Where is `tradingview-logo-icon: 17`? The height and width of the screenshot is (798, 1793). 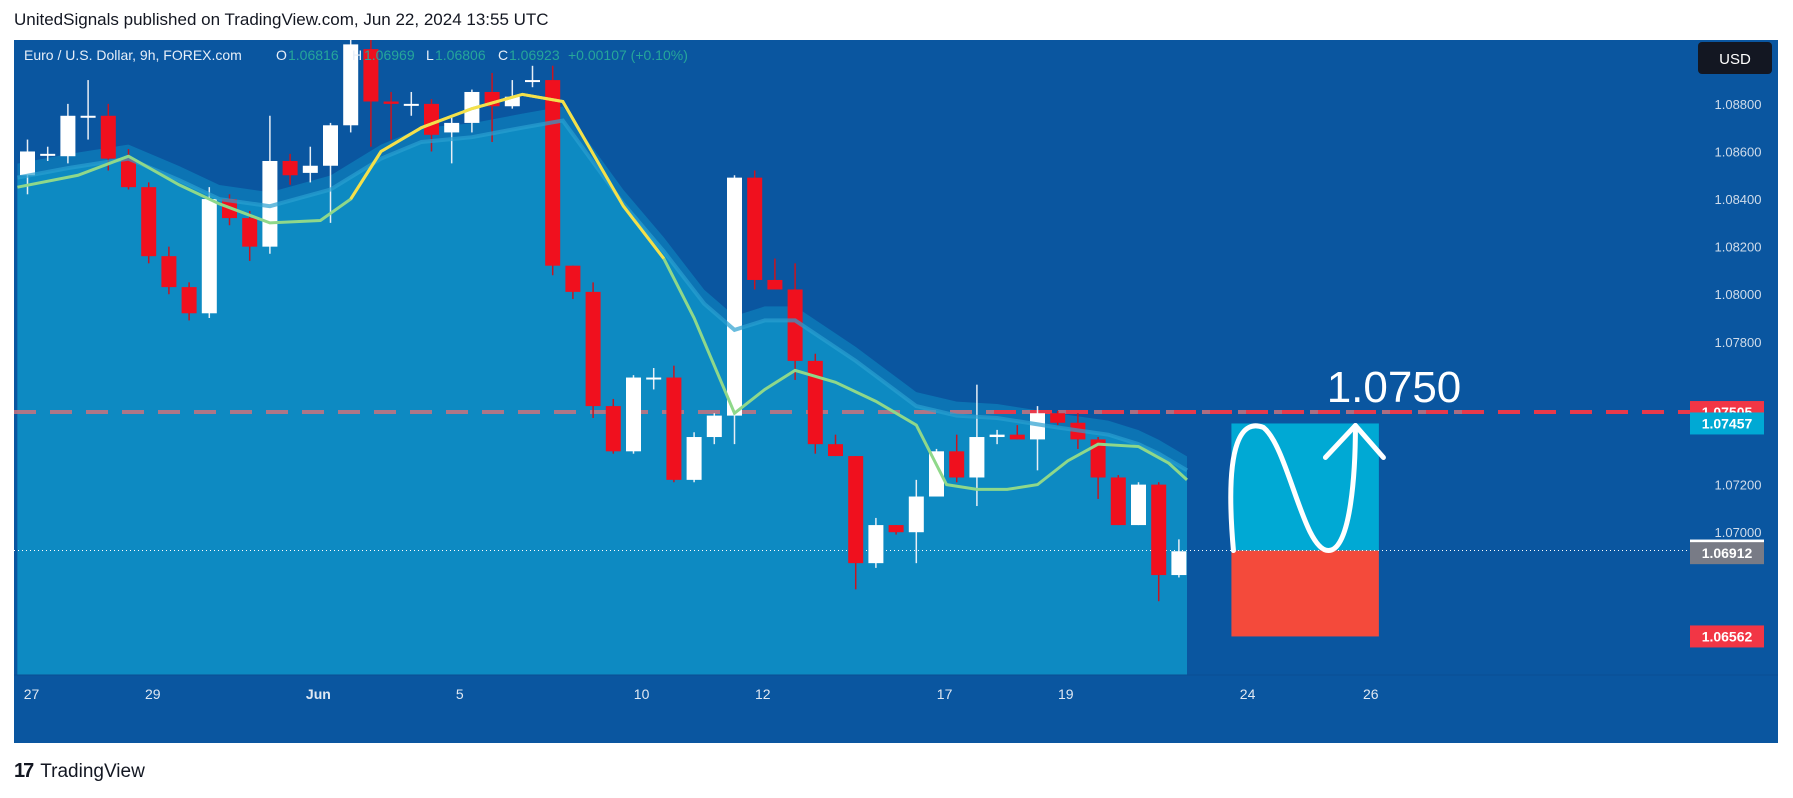 tradingview-logo-icon: 17 is located at coordinates (24, 771).